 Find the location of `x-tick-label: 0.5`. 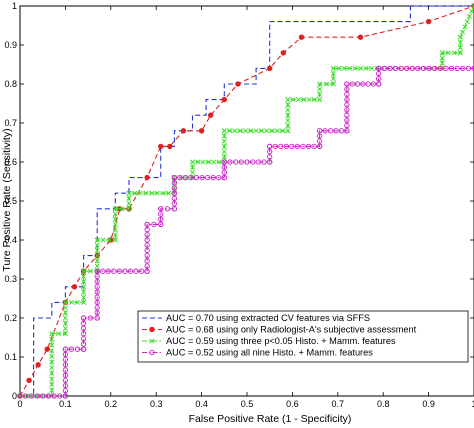

x-tick-label: 0.5 is located at coordinates (247, 404).